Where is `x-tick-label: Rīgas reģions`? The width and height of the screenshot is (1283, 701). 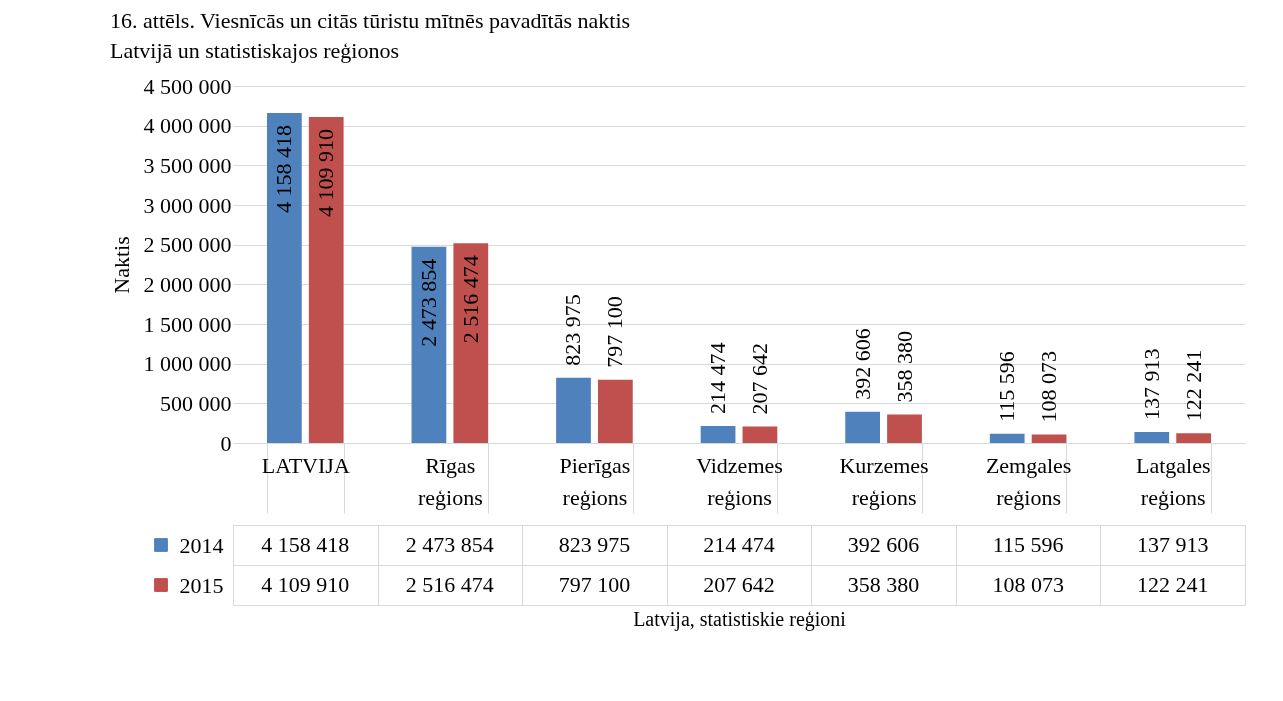
x-tick-label: Rīgas reģions is located at coordinates (450, 481).